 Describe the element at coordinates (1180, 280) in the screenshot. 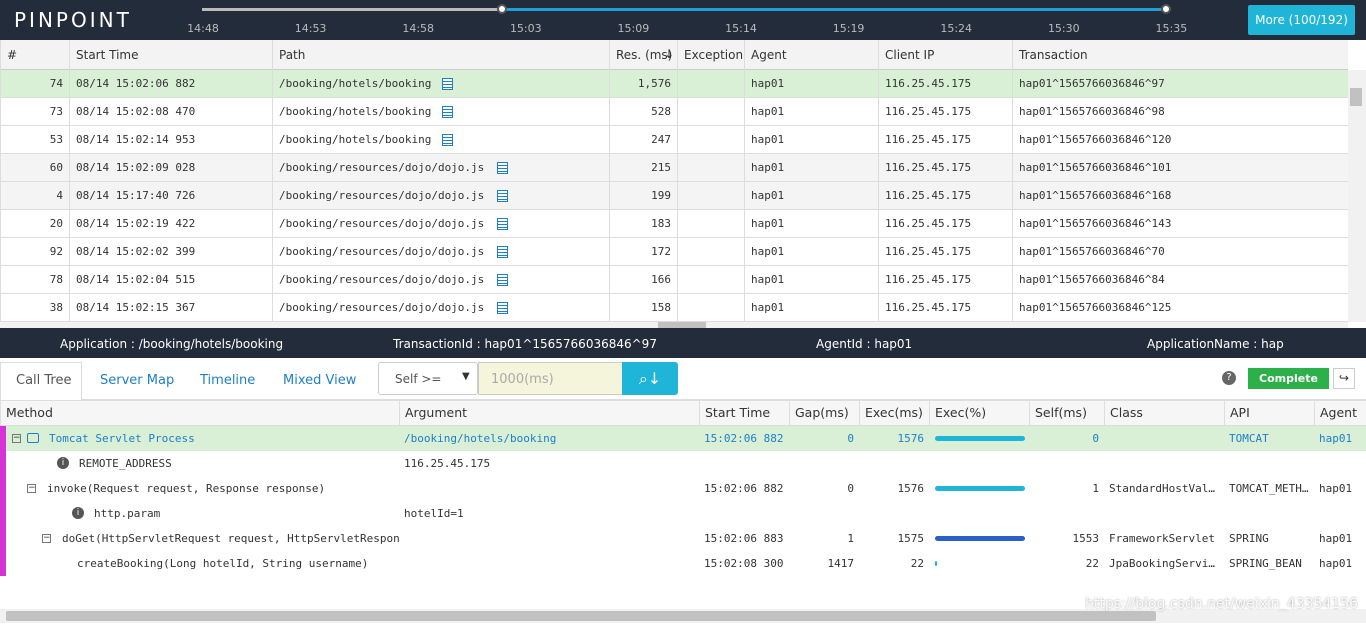

I see `table-cell: hap01^1565766036846^84` at that location.